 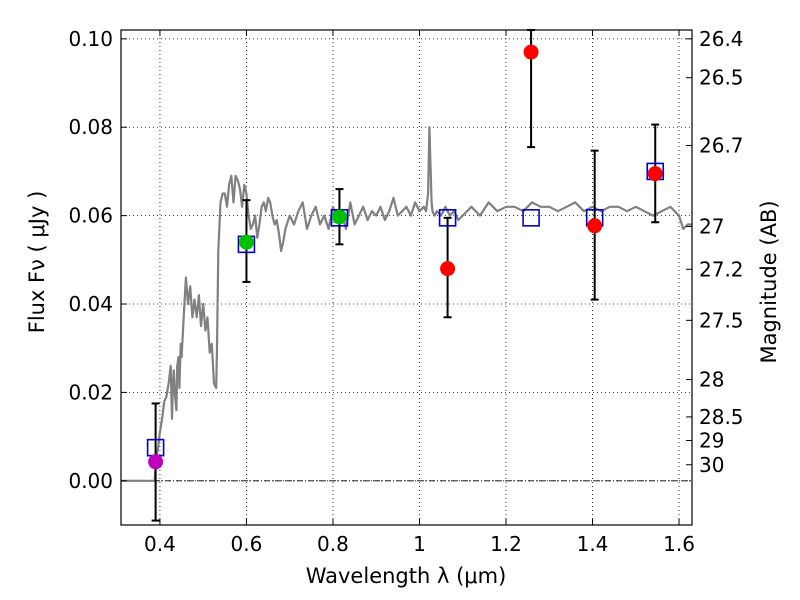 I want to click on y-tick-label: 0.02, so click(x=90, y=392).